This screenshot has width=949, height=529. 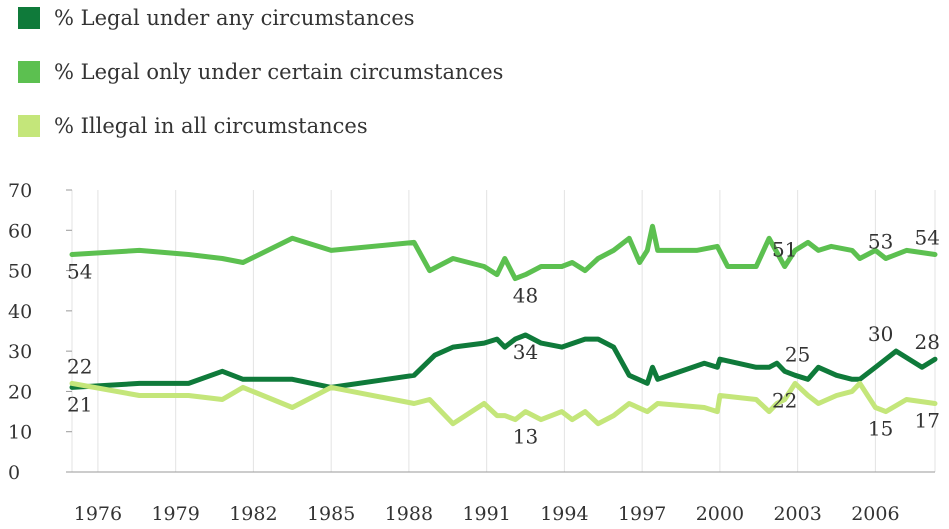 What do you see at coordinates (29, 18) in the screenshot?
I see `legend-swatch-legal-any` at bounding box center [29, 18].